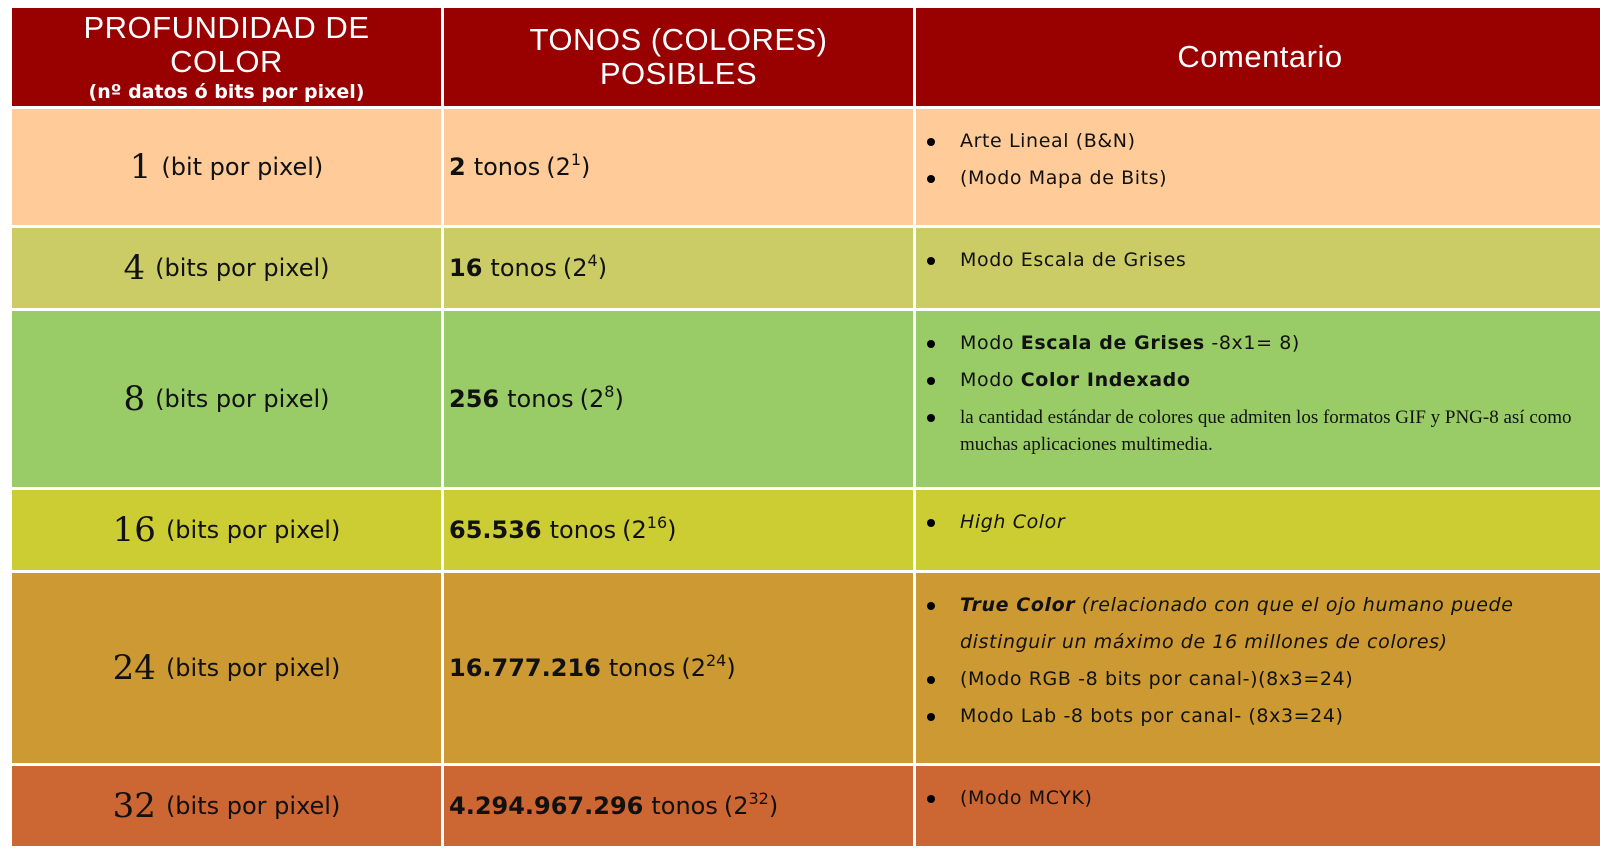 The width and height of the screenshot is (1600, 852). Describe the element at coordinates (242, 167) in the screenshot. I see `depth-unit: (bit por pixel)` at that location.